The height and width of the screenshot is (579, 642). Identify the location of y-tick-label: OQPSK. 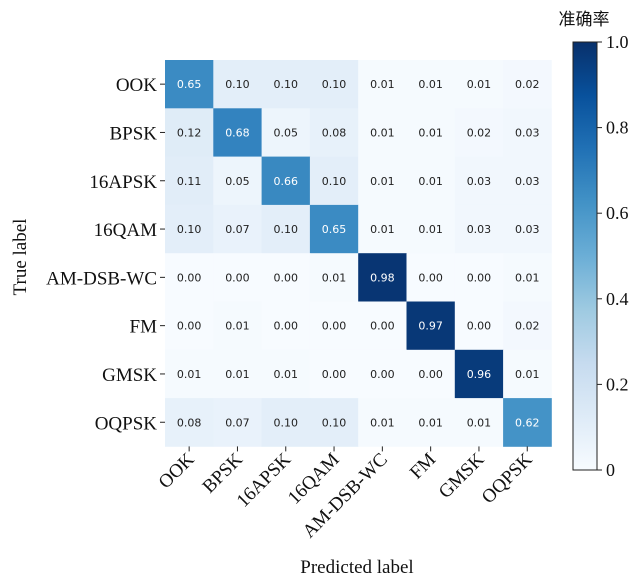
(126, 423).